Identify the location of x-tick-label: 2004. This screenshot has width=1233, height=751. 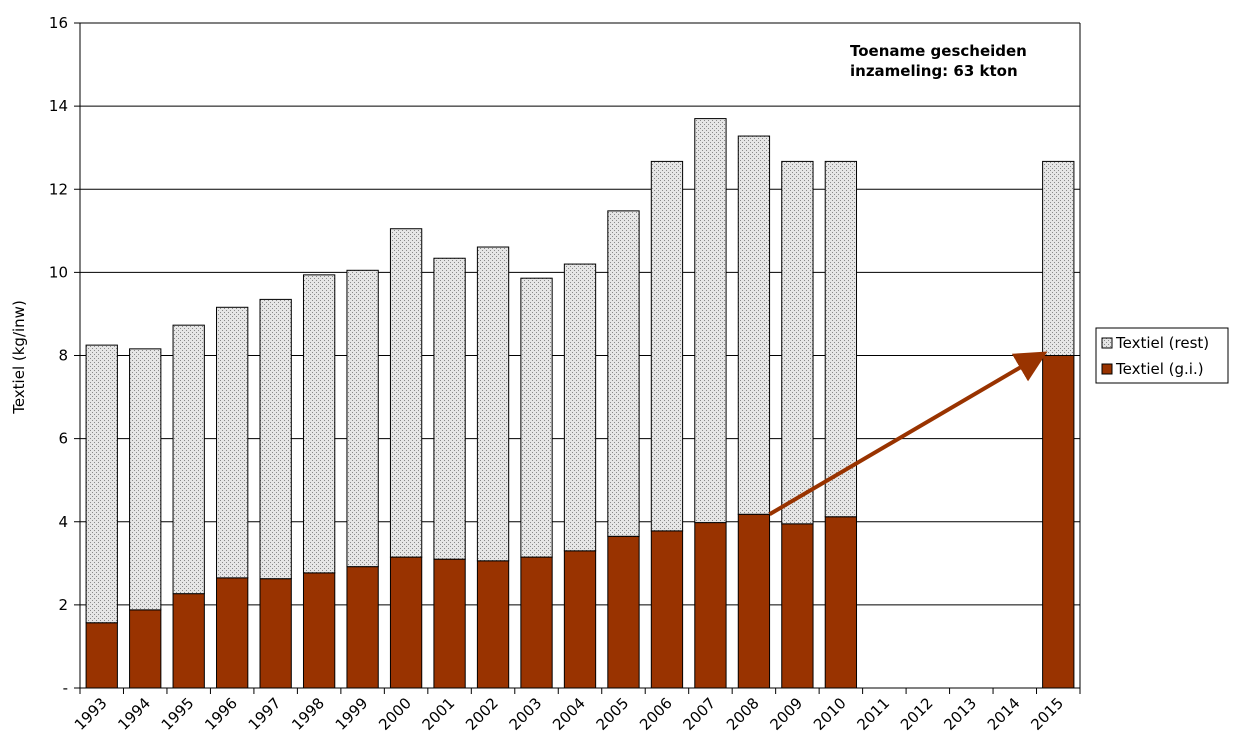
(569, 714).